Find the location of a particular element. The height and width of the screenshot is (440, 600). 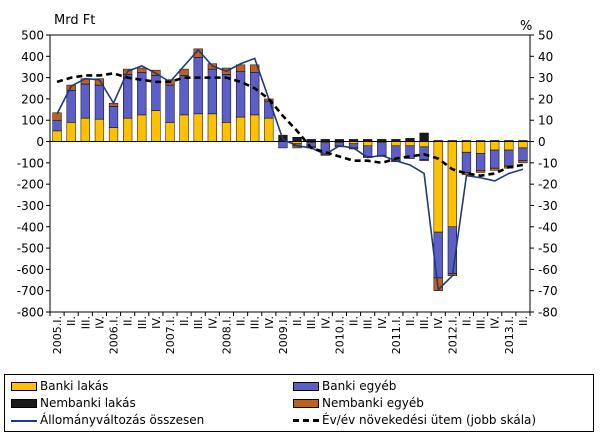

right-axis-tick-label: 30 is located at coordinates (545, 78).